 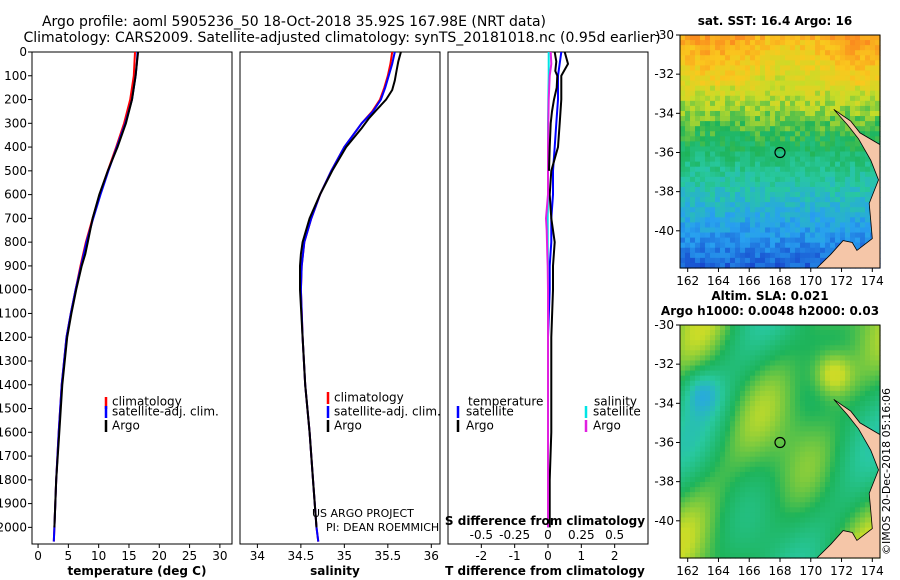 What do you see at coordinates (13, 385) in the screenshot?
I see `y-tick-label: 1400` at bounding box center [13, 385].